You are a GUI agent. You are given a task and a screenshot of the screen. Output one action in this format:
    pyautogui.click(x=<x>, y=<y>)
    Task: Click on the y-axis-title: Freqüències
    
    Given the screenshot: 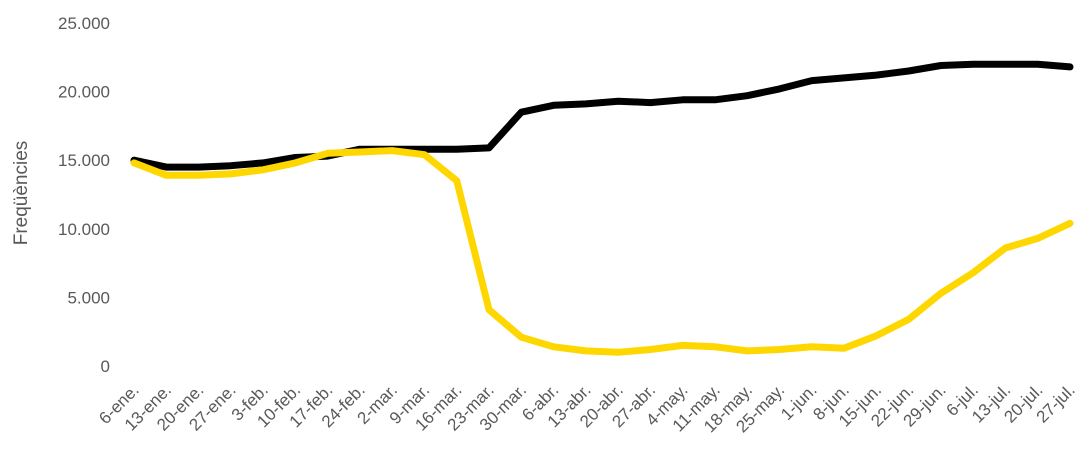 What is the action you would take?
    pyautogui.click(x=21, y=193)
    